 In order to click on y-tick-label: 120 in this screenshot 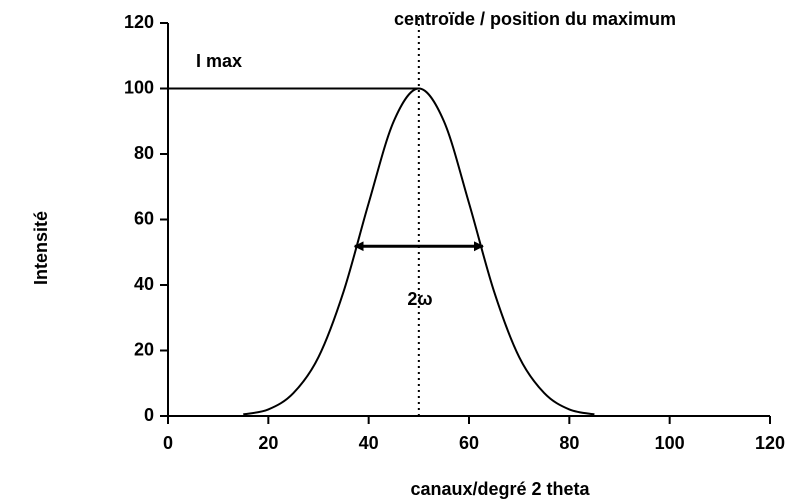, I will do `click(139, 22)`.